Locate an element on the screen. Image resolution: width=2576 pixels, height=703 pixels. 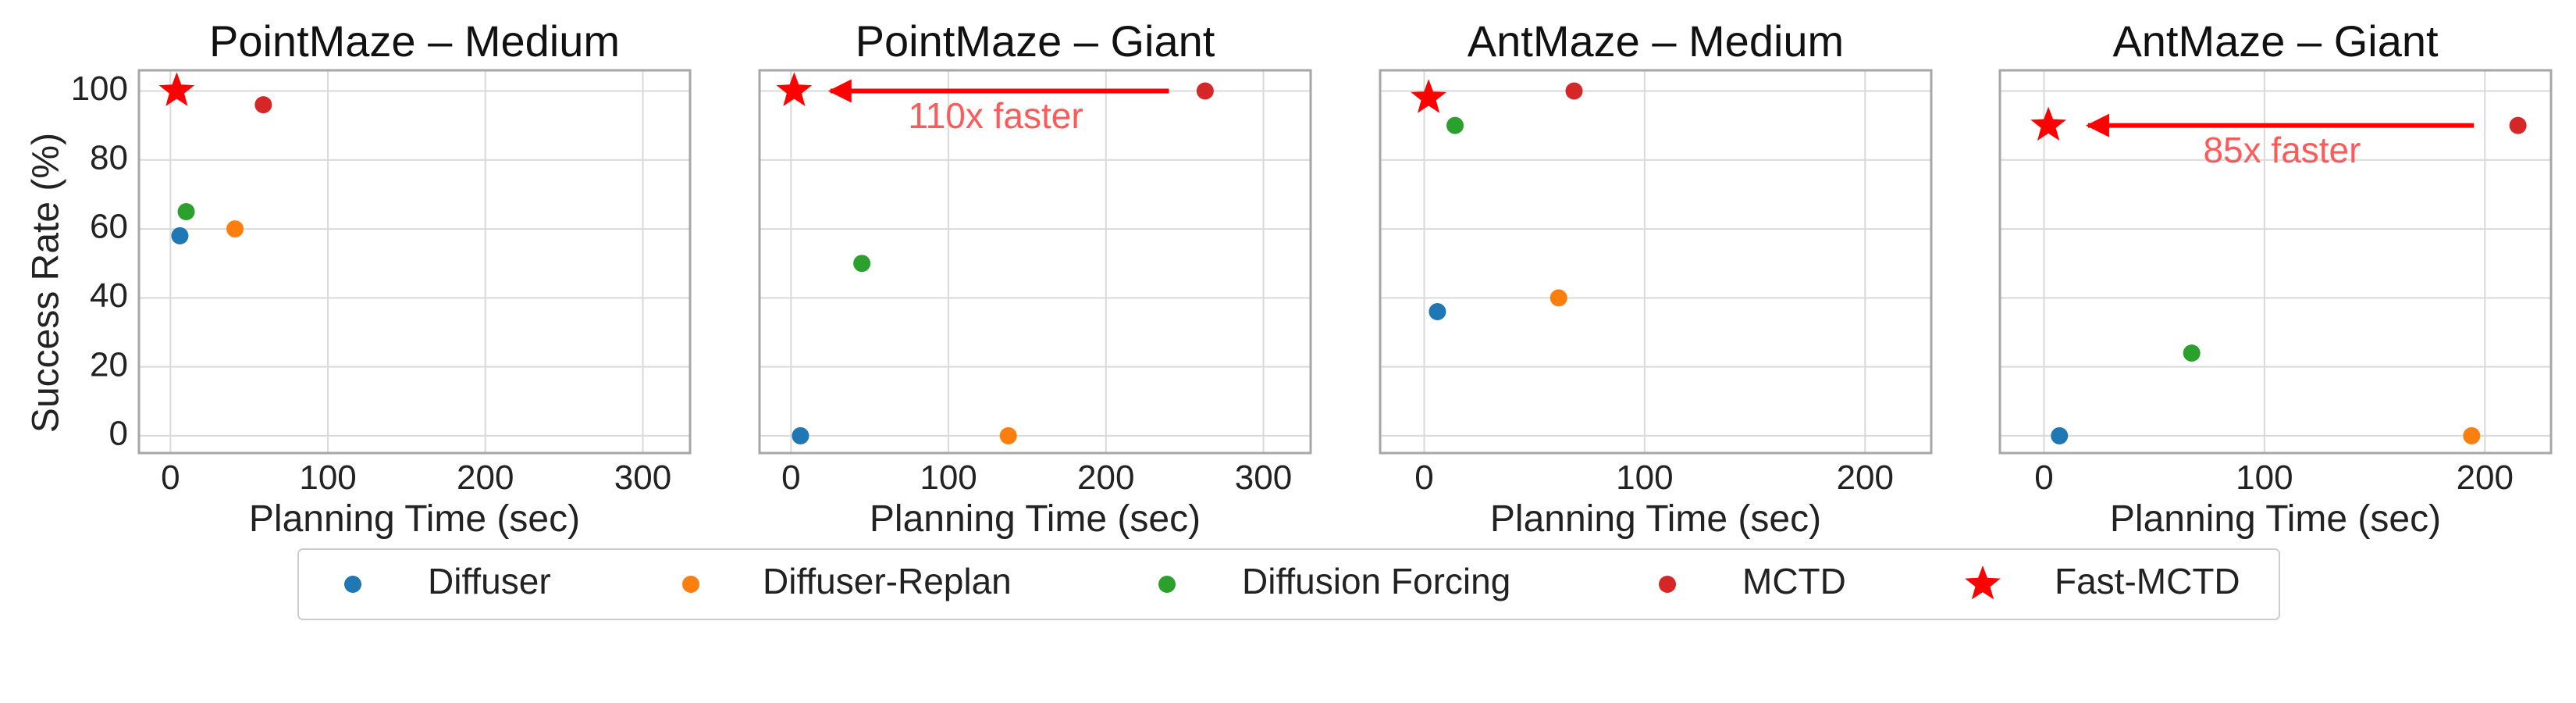
y-axis-label: Success Rate (%) is located at coordinates (46, 283).